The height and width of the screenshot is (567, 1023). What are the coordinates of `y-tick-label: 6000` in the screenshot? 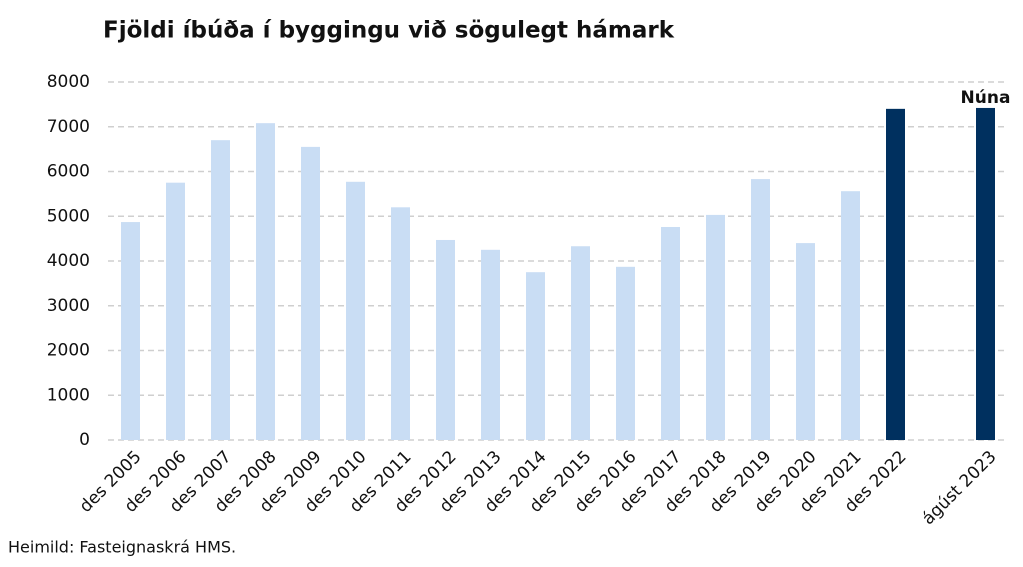 It's located at (68, 172).